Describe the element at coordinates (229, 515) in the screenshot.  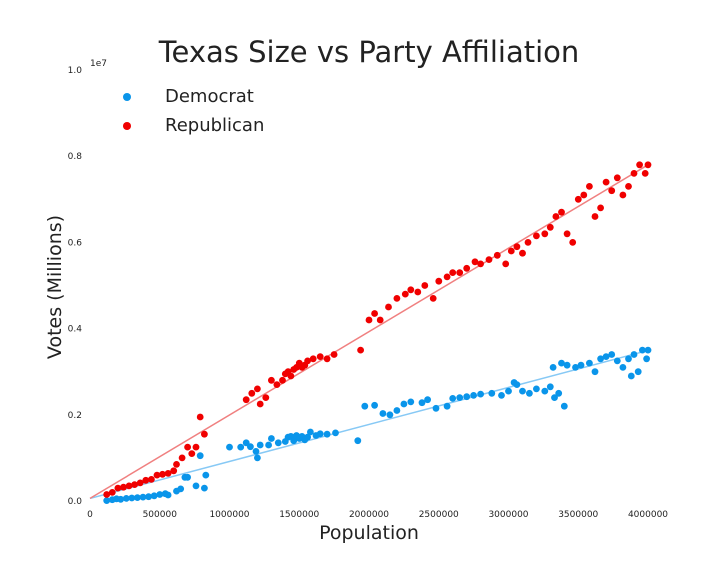
I see `x-tick-label: 1000000` at that location.